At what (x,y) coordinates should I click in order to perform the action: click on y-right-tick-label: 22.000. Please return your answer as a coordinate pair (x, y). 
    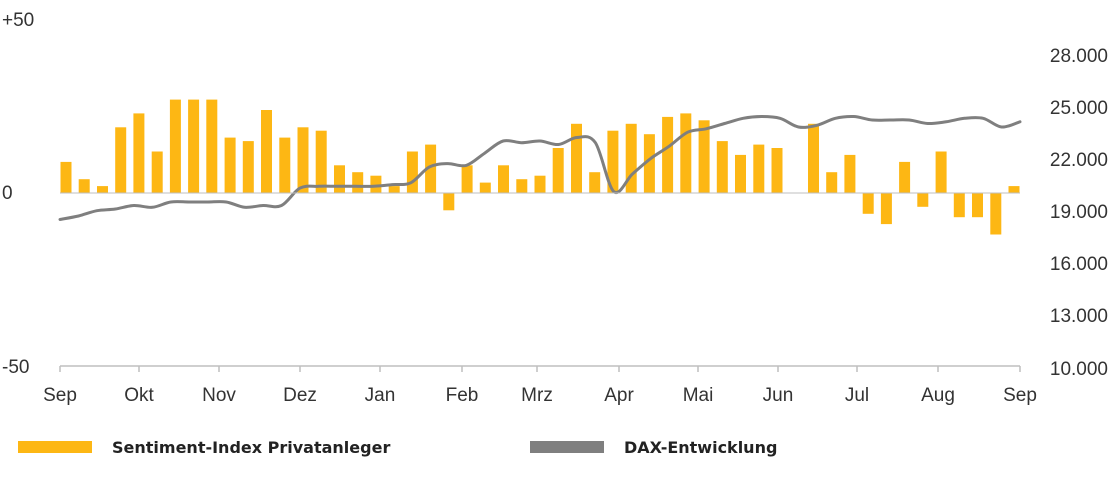
    Looking at the image, I should click on (1079, 160).